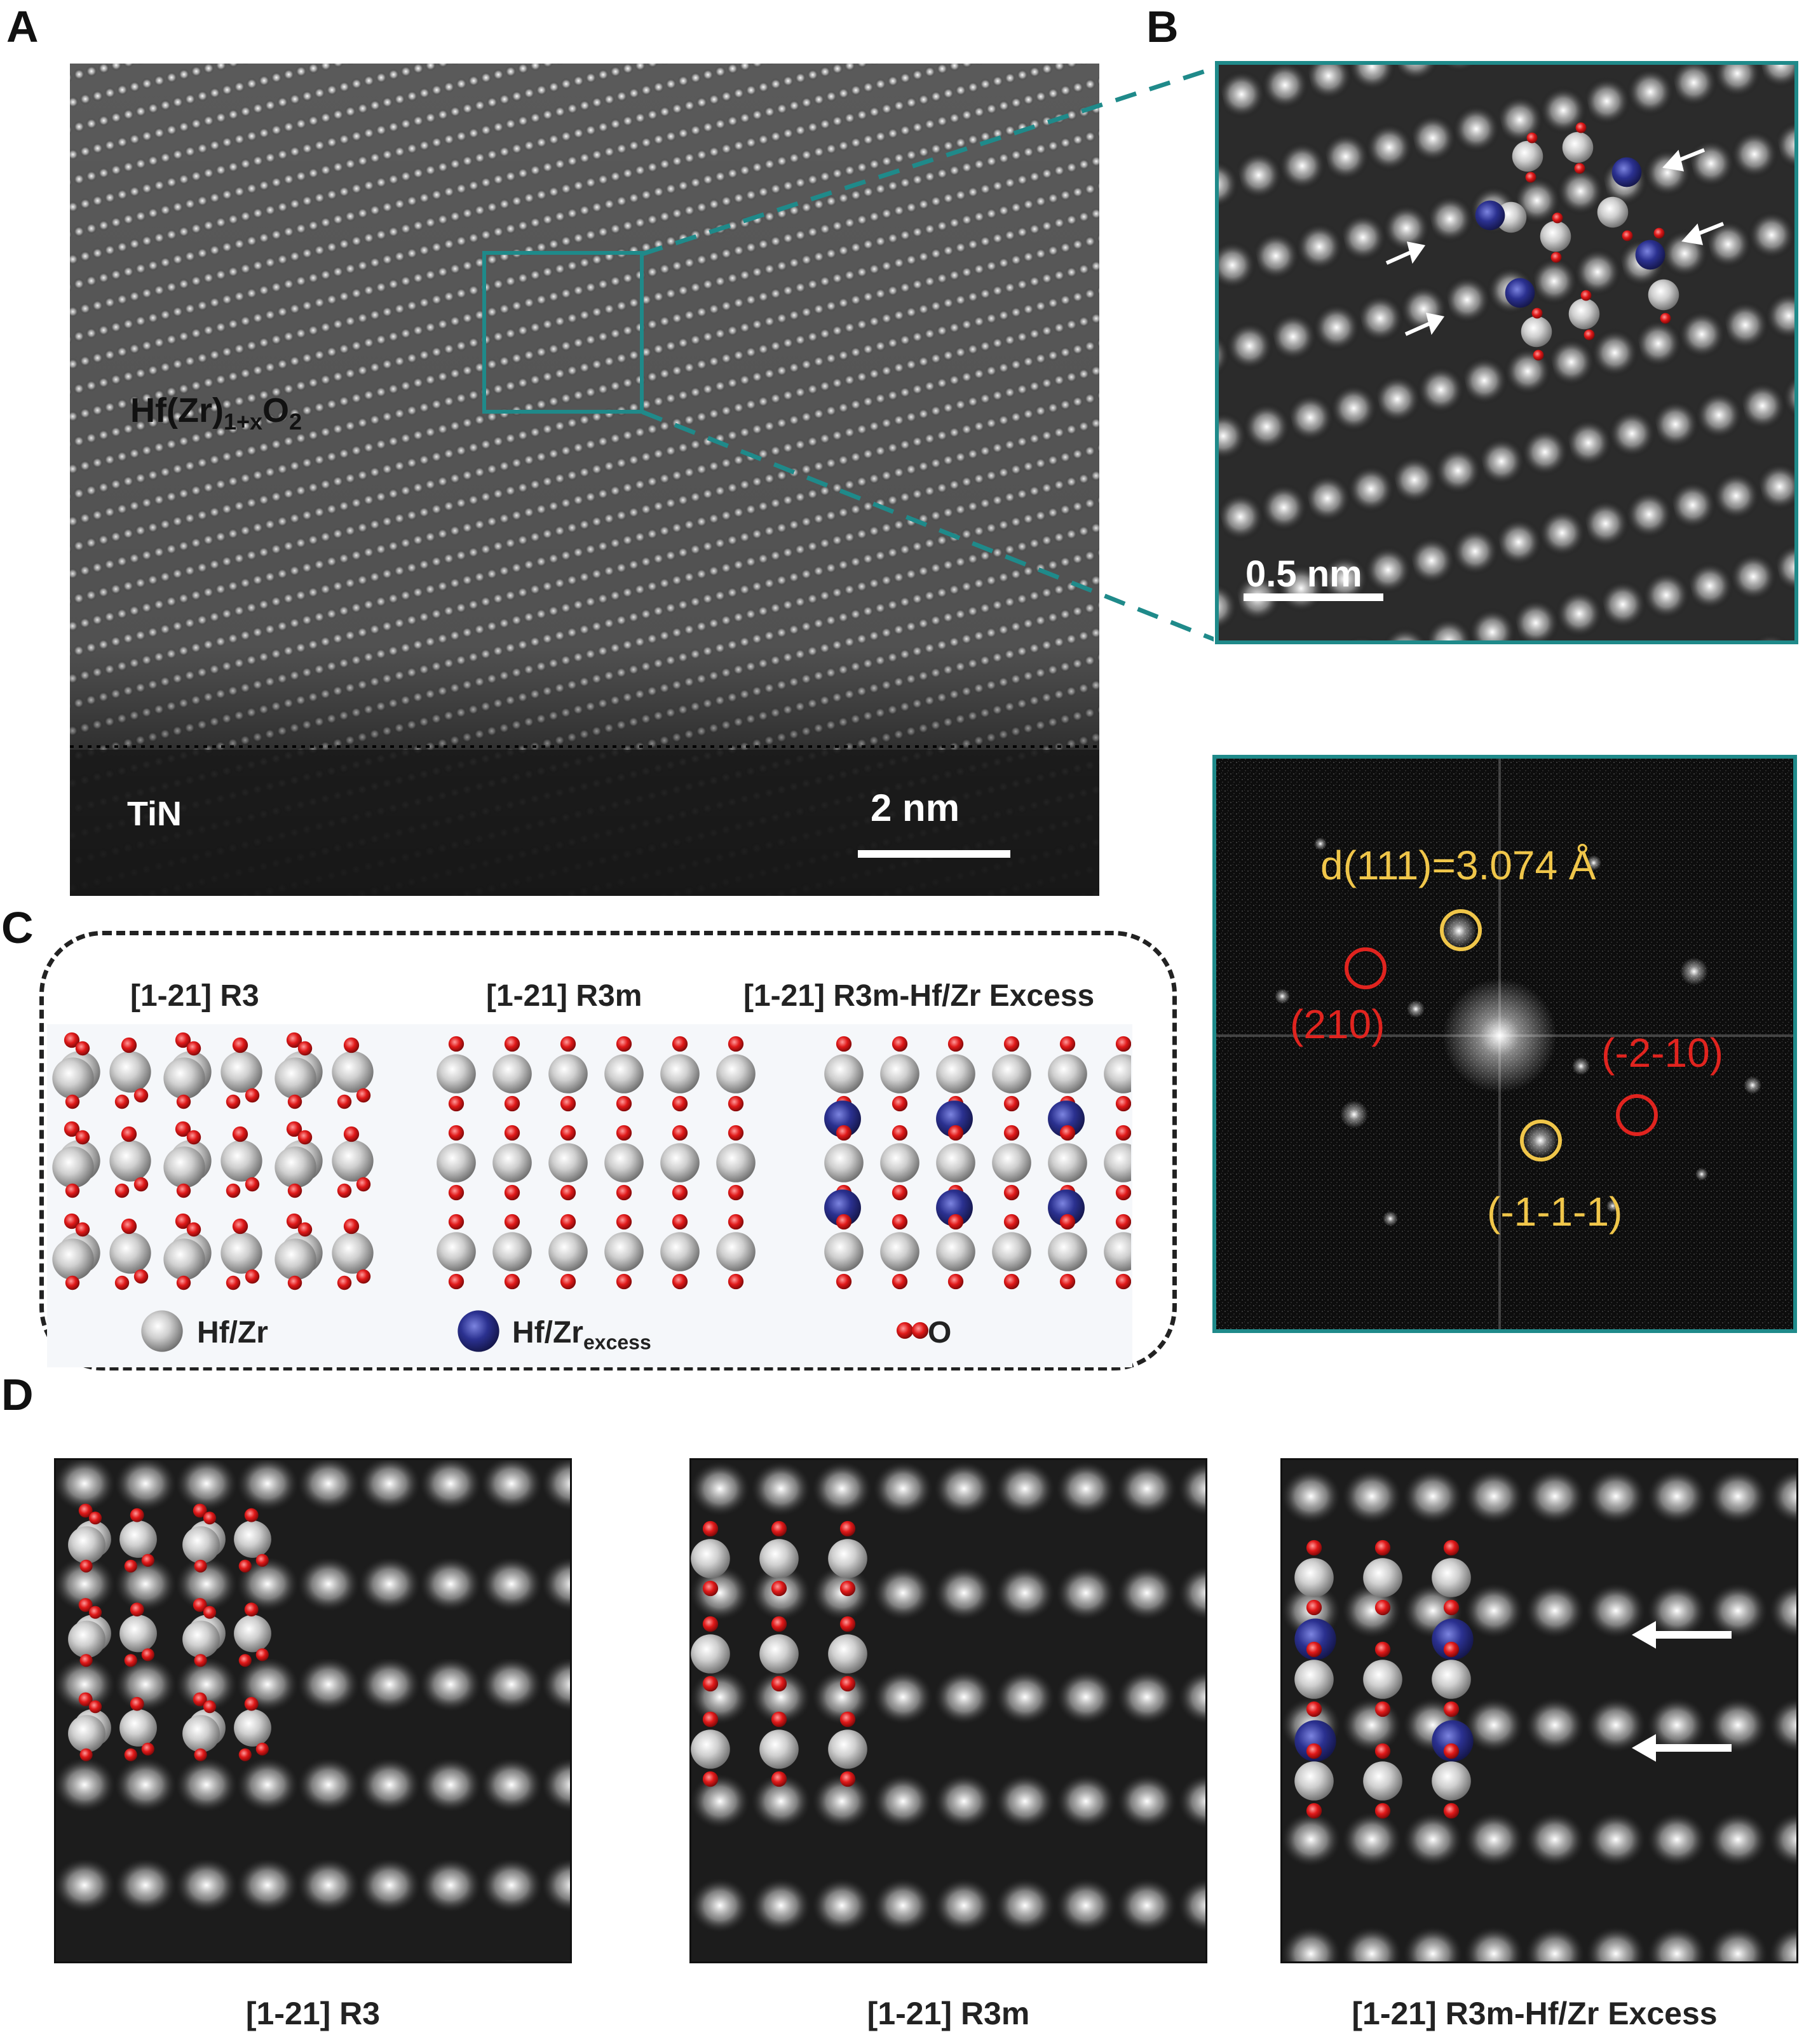  What do you see at coordinates (934, 854) in the screenshot?
I see `scale-bar-a` at bounding box center [934, 854].